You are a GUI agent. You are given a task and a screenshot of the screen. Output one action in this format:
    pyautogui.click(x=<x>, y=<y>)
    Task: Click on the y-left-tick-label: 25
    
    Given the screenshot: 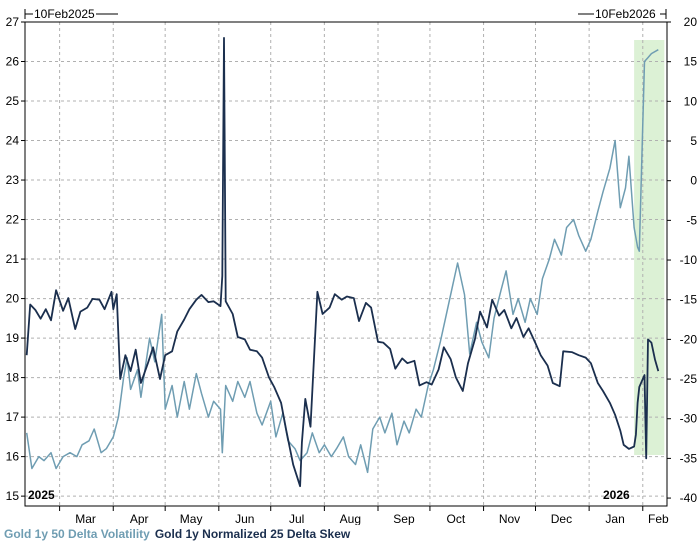 What is the action you would take?
    pyautogui.click(x=13, y=101)
    